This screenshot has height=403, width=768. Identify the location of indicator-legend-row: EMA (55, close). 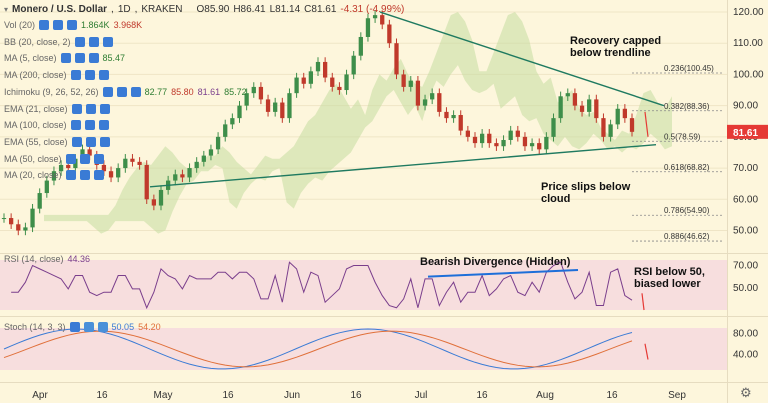
(57, 141).